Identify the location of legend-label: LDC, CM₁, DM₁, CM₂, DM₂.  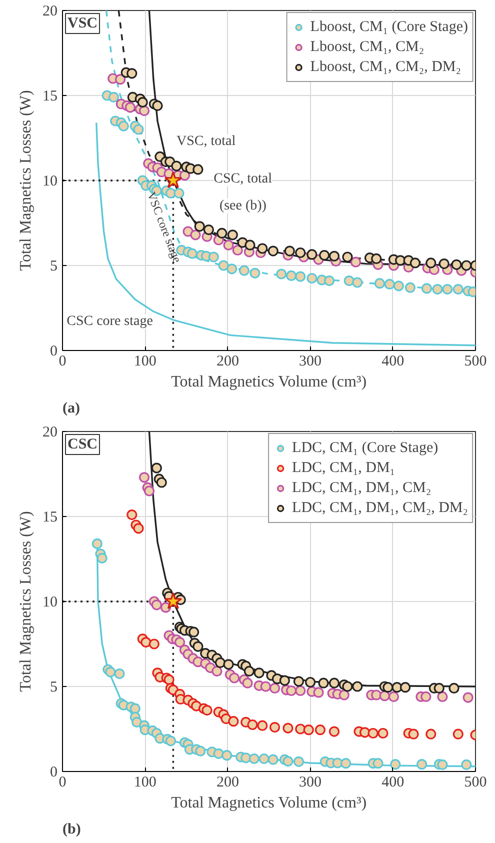
(380, 508).